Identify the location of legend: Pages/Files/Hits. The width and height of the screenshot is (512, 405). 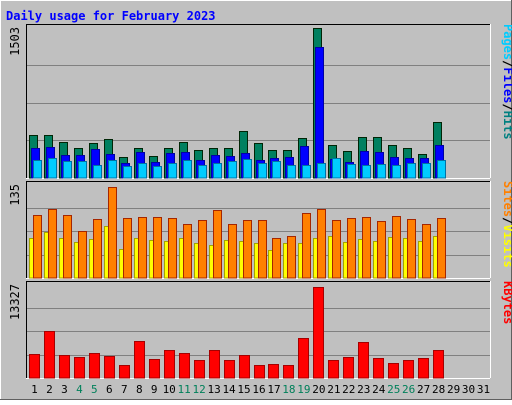
(506, 82).